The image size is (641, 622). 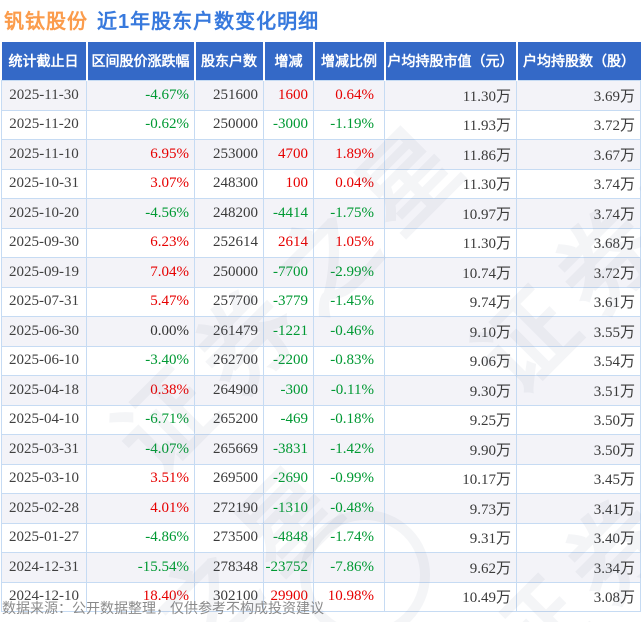 I want to click on cell-date: 2025-01-27, so click(x=44, y=537).